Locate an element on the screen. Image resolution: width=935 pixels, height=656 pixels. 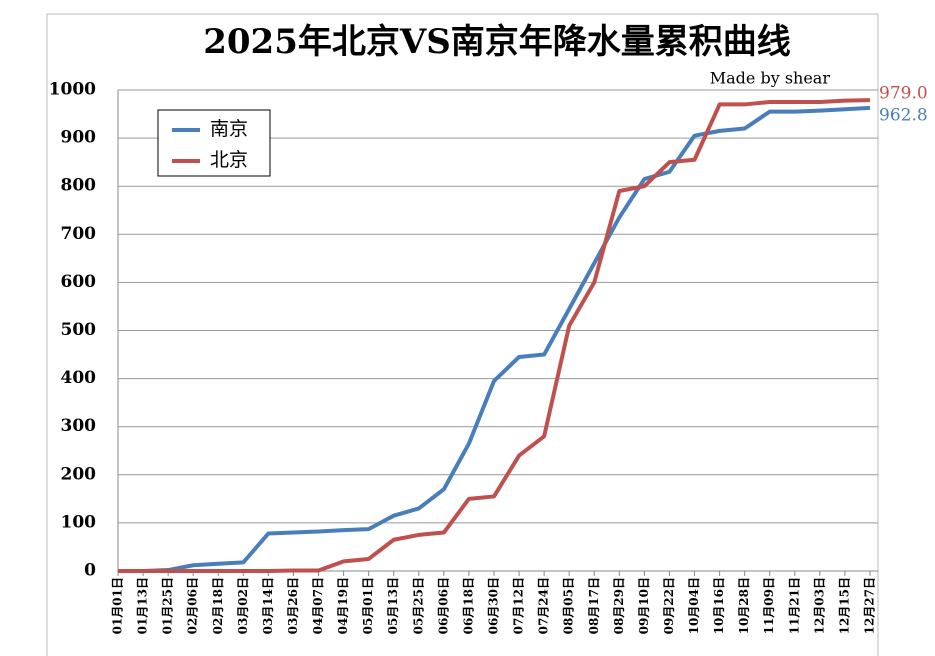
y-tick-label: 100 is located at coordinates (79, 522).